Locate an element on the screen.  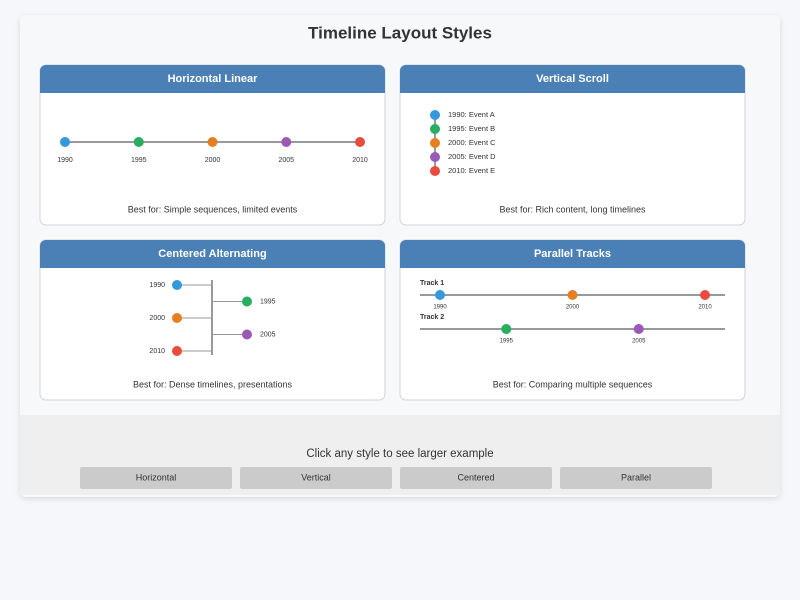
panel-title: Vertical Scroll is located at coordinates (572, 79).